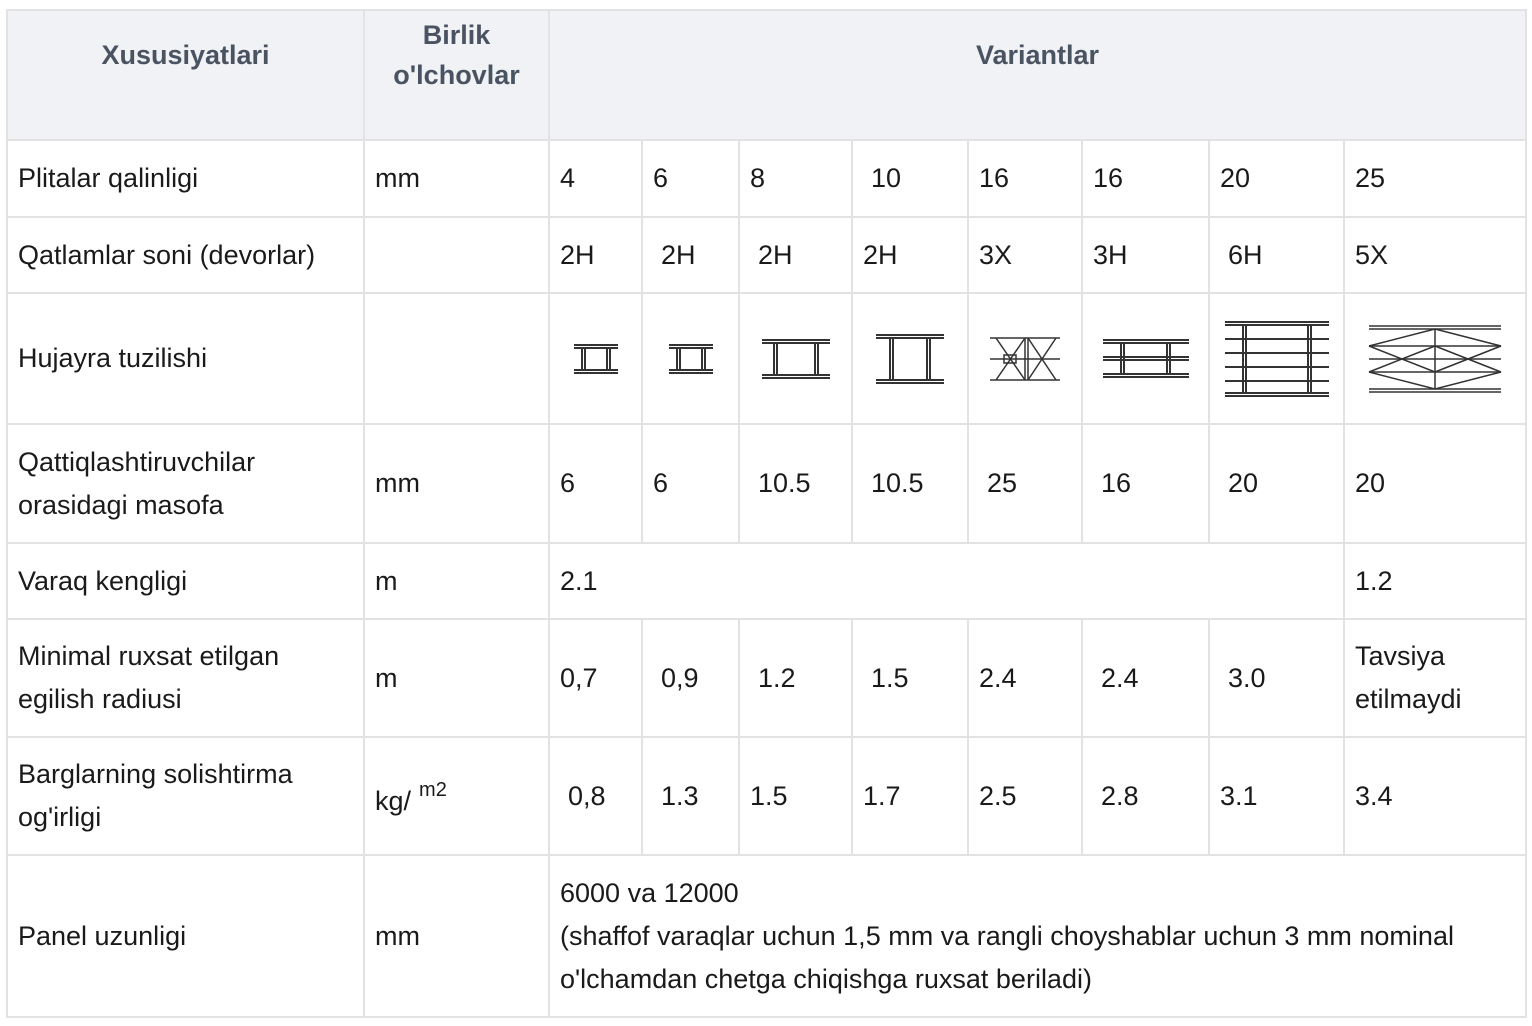 This screenshot has width=1532, height=1026. What do you see at coordinates (185, 358) in the screenshot?
I see `row-label: Hujayra tuzilishi` at bounding box center [185, 358].